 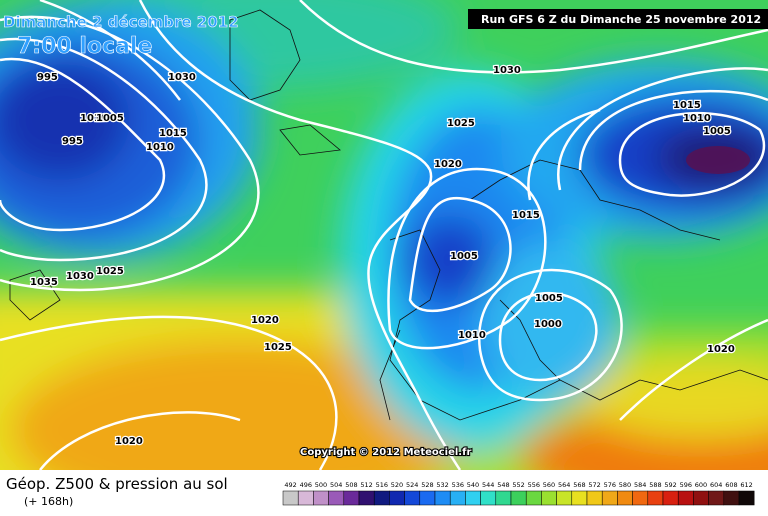 What do you see at coordinates (731, 485) in the screenshot?
I see `scale-label: 608` at bounding box center [731, 485].